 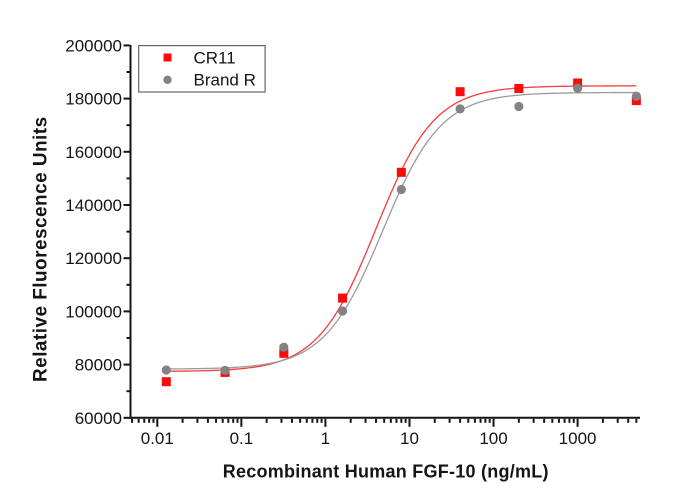 I want to click on svg-text: 120000, so click(x=93, y=258).